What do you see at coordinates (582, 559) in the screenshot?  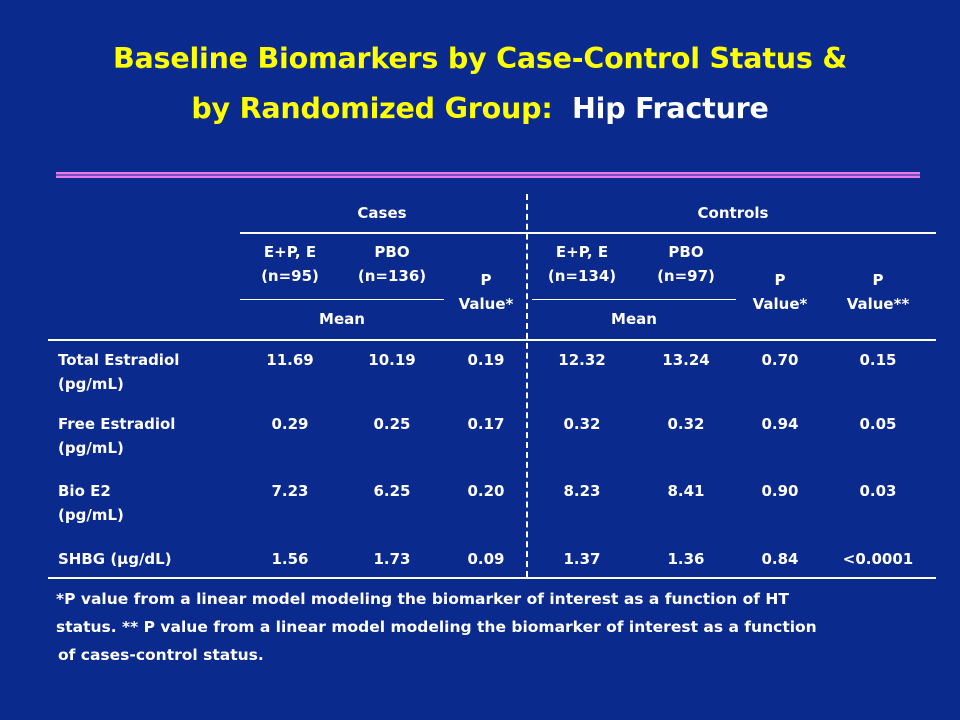 I see `cell-controls-ep: 1.37` at bounding box center [582, 559].